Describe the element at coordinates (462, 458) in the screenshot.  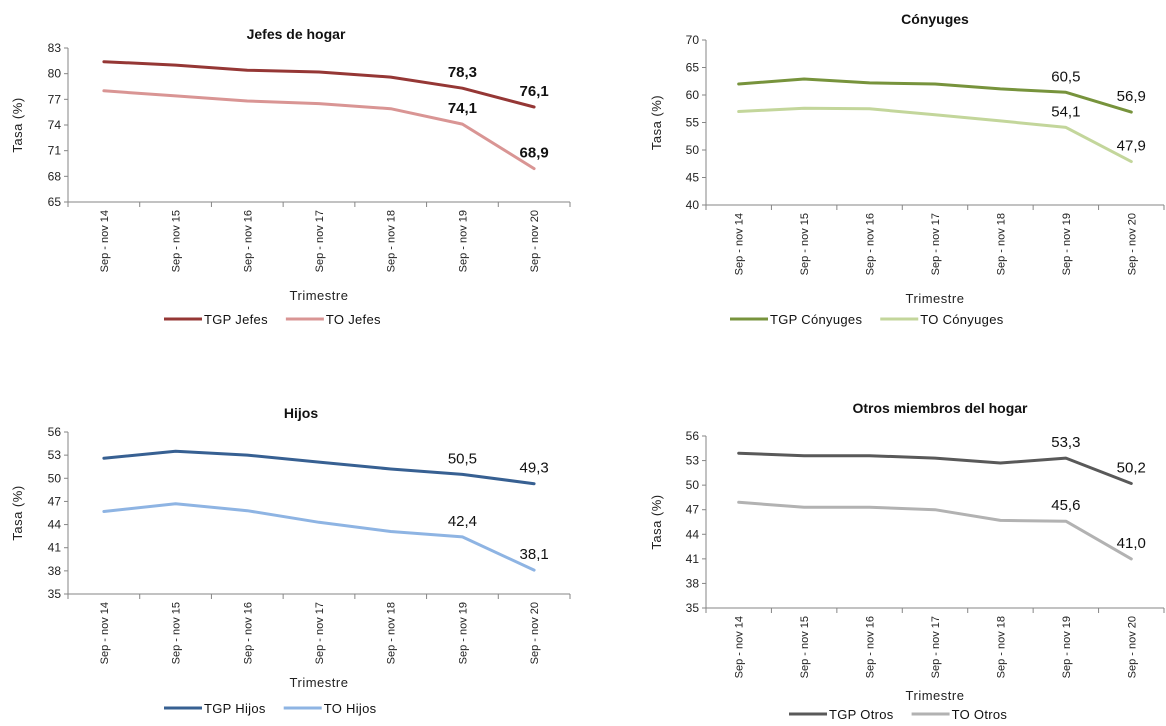
I see `data-label: 50,5` at that location.